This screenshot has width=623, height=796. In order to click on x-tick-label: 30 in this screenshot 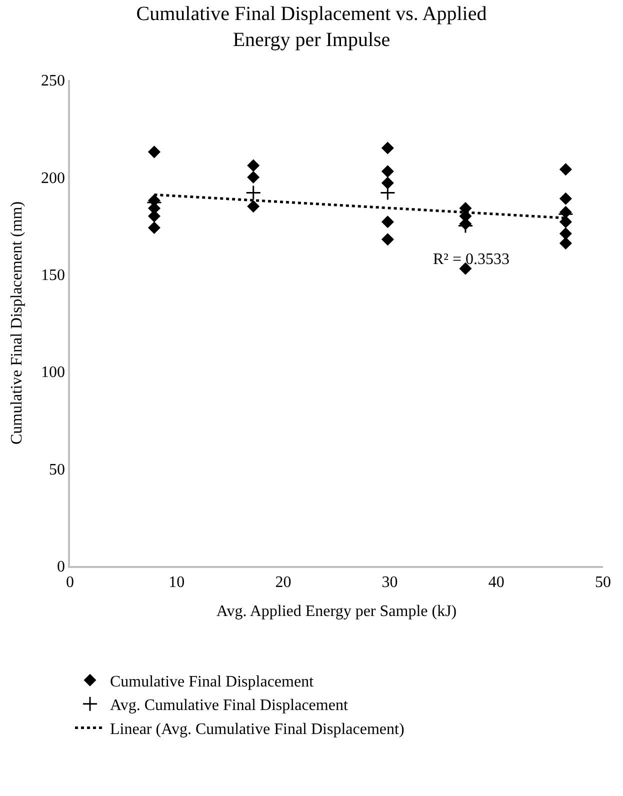, I will do `click(390, 582)`.